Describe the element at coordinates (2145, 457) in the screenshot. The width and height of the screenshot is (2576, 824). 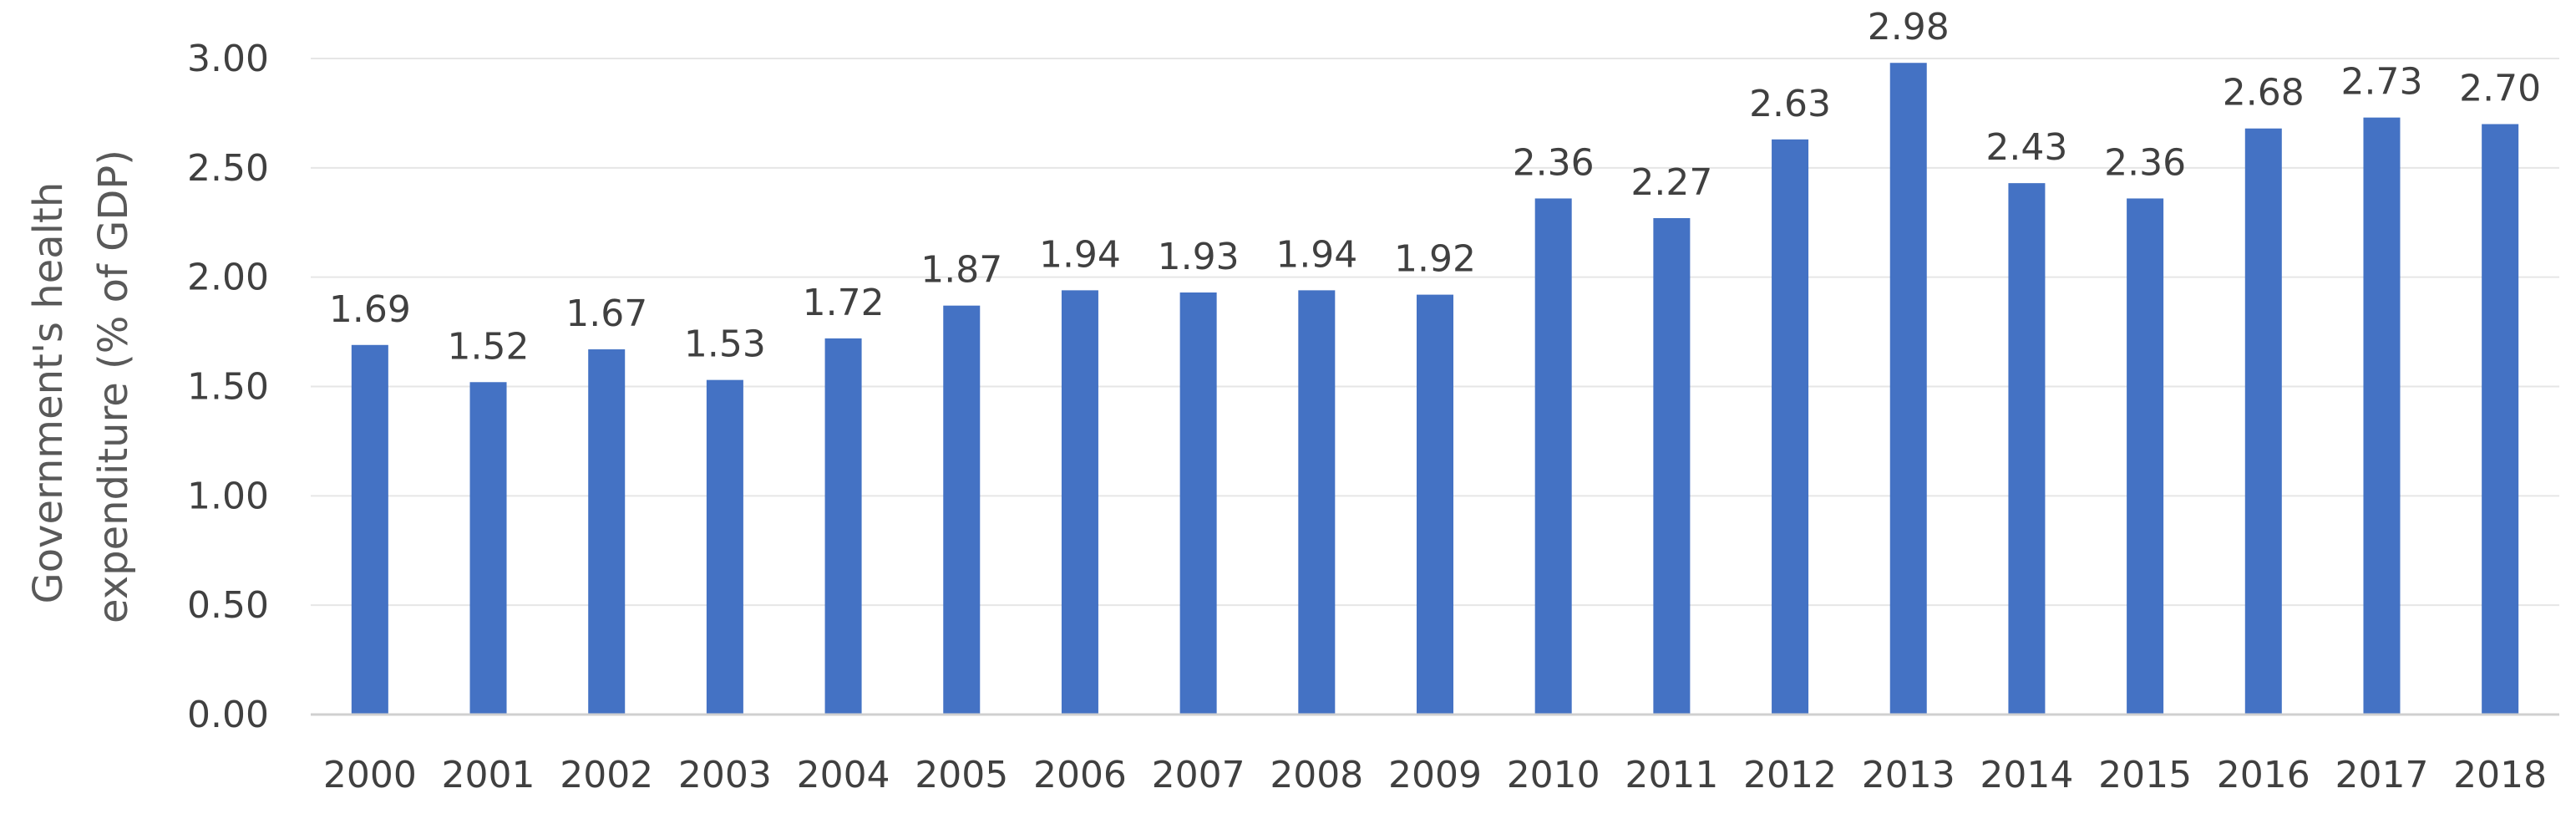
I see `bar-2015` at that location.